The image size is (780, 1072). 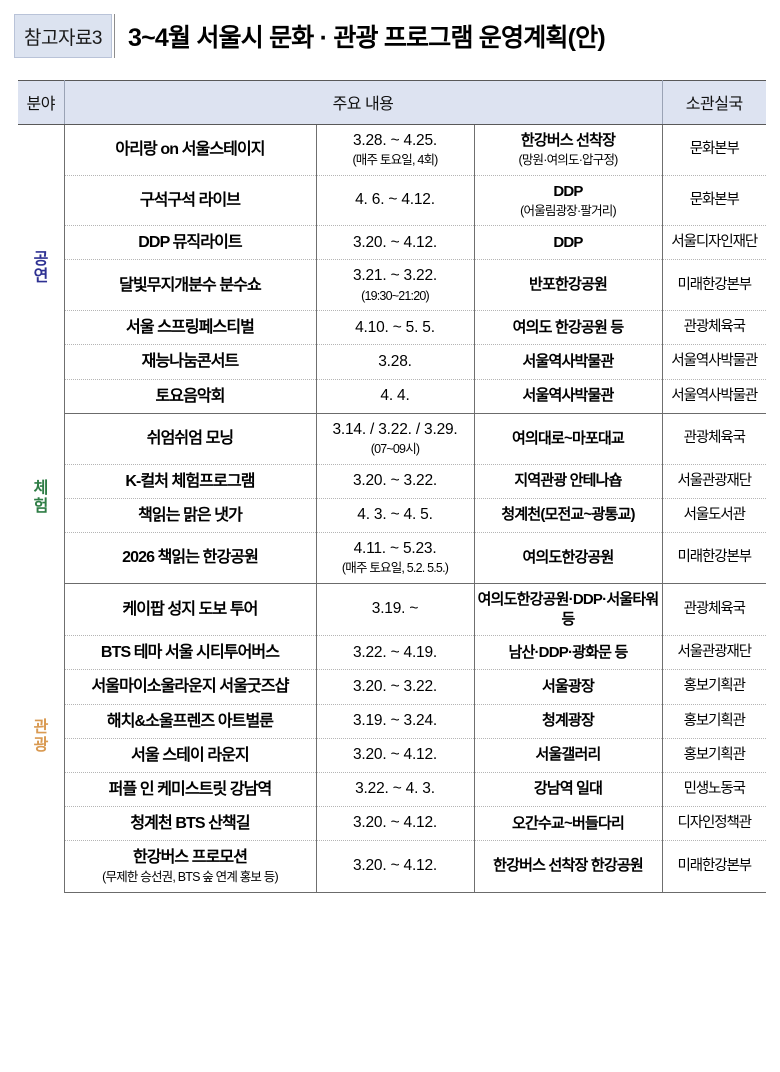 What do you see at coordinates (714, 514) in the screenshot?
I see `program-department-cell-text: 서울도서관` at bounding box center [714, 514].